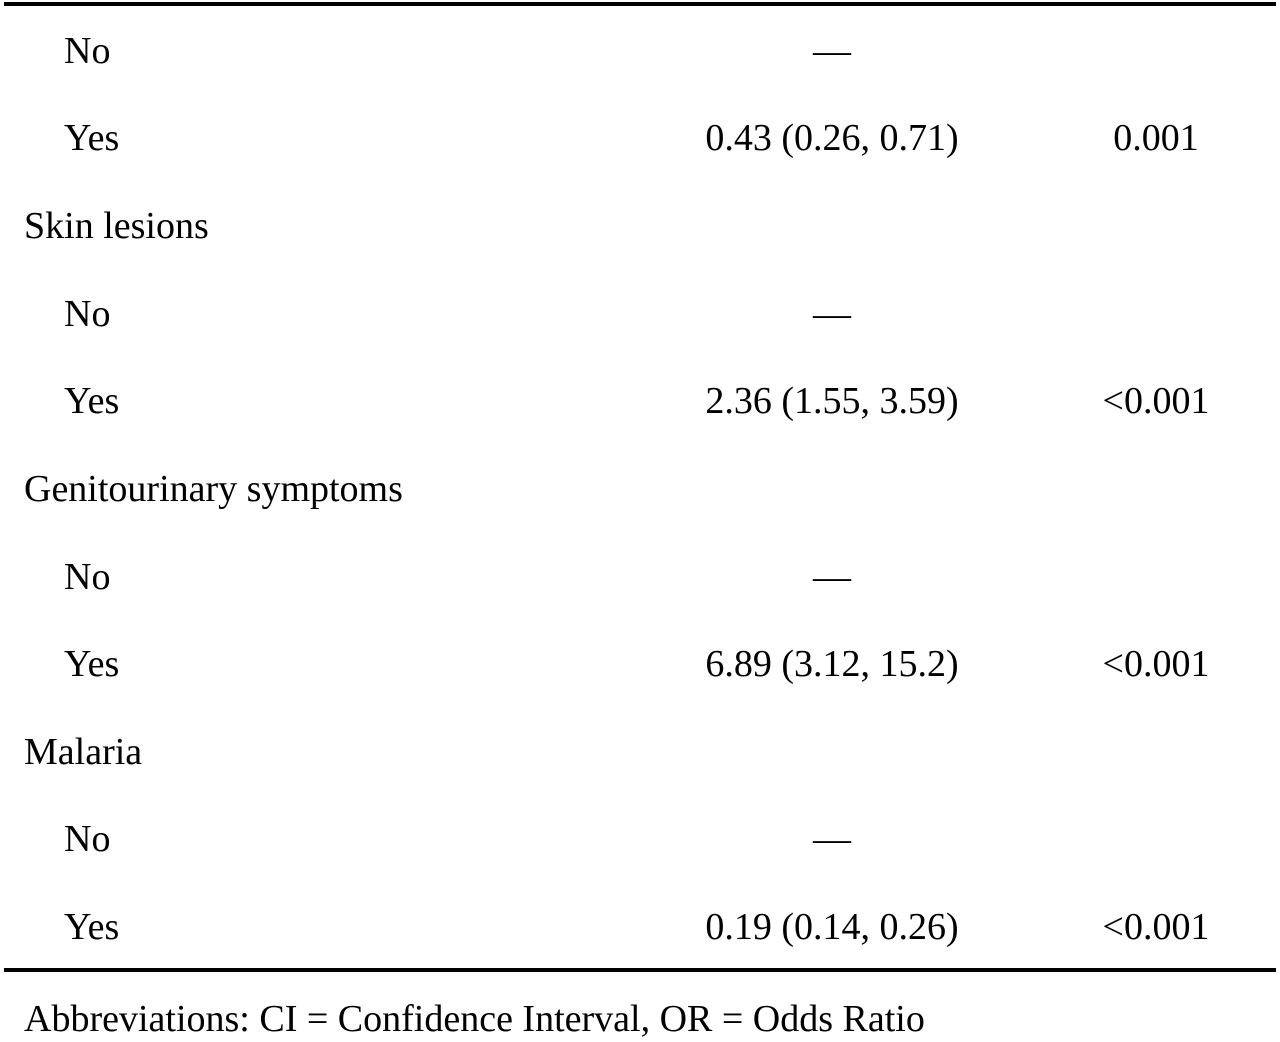 The height and width of the screenshot is (1042, 1280). What do you see at coordinates (832, 138) in the screenshot?
I see `odds-ratio-ci: 0.43 (0.26, 0.71)` at bounding box center [832, 138].